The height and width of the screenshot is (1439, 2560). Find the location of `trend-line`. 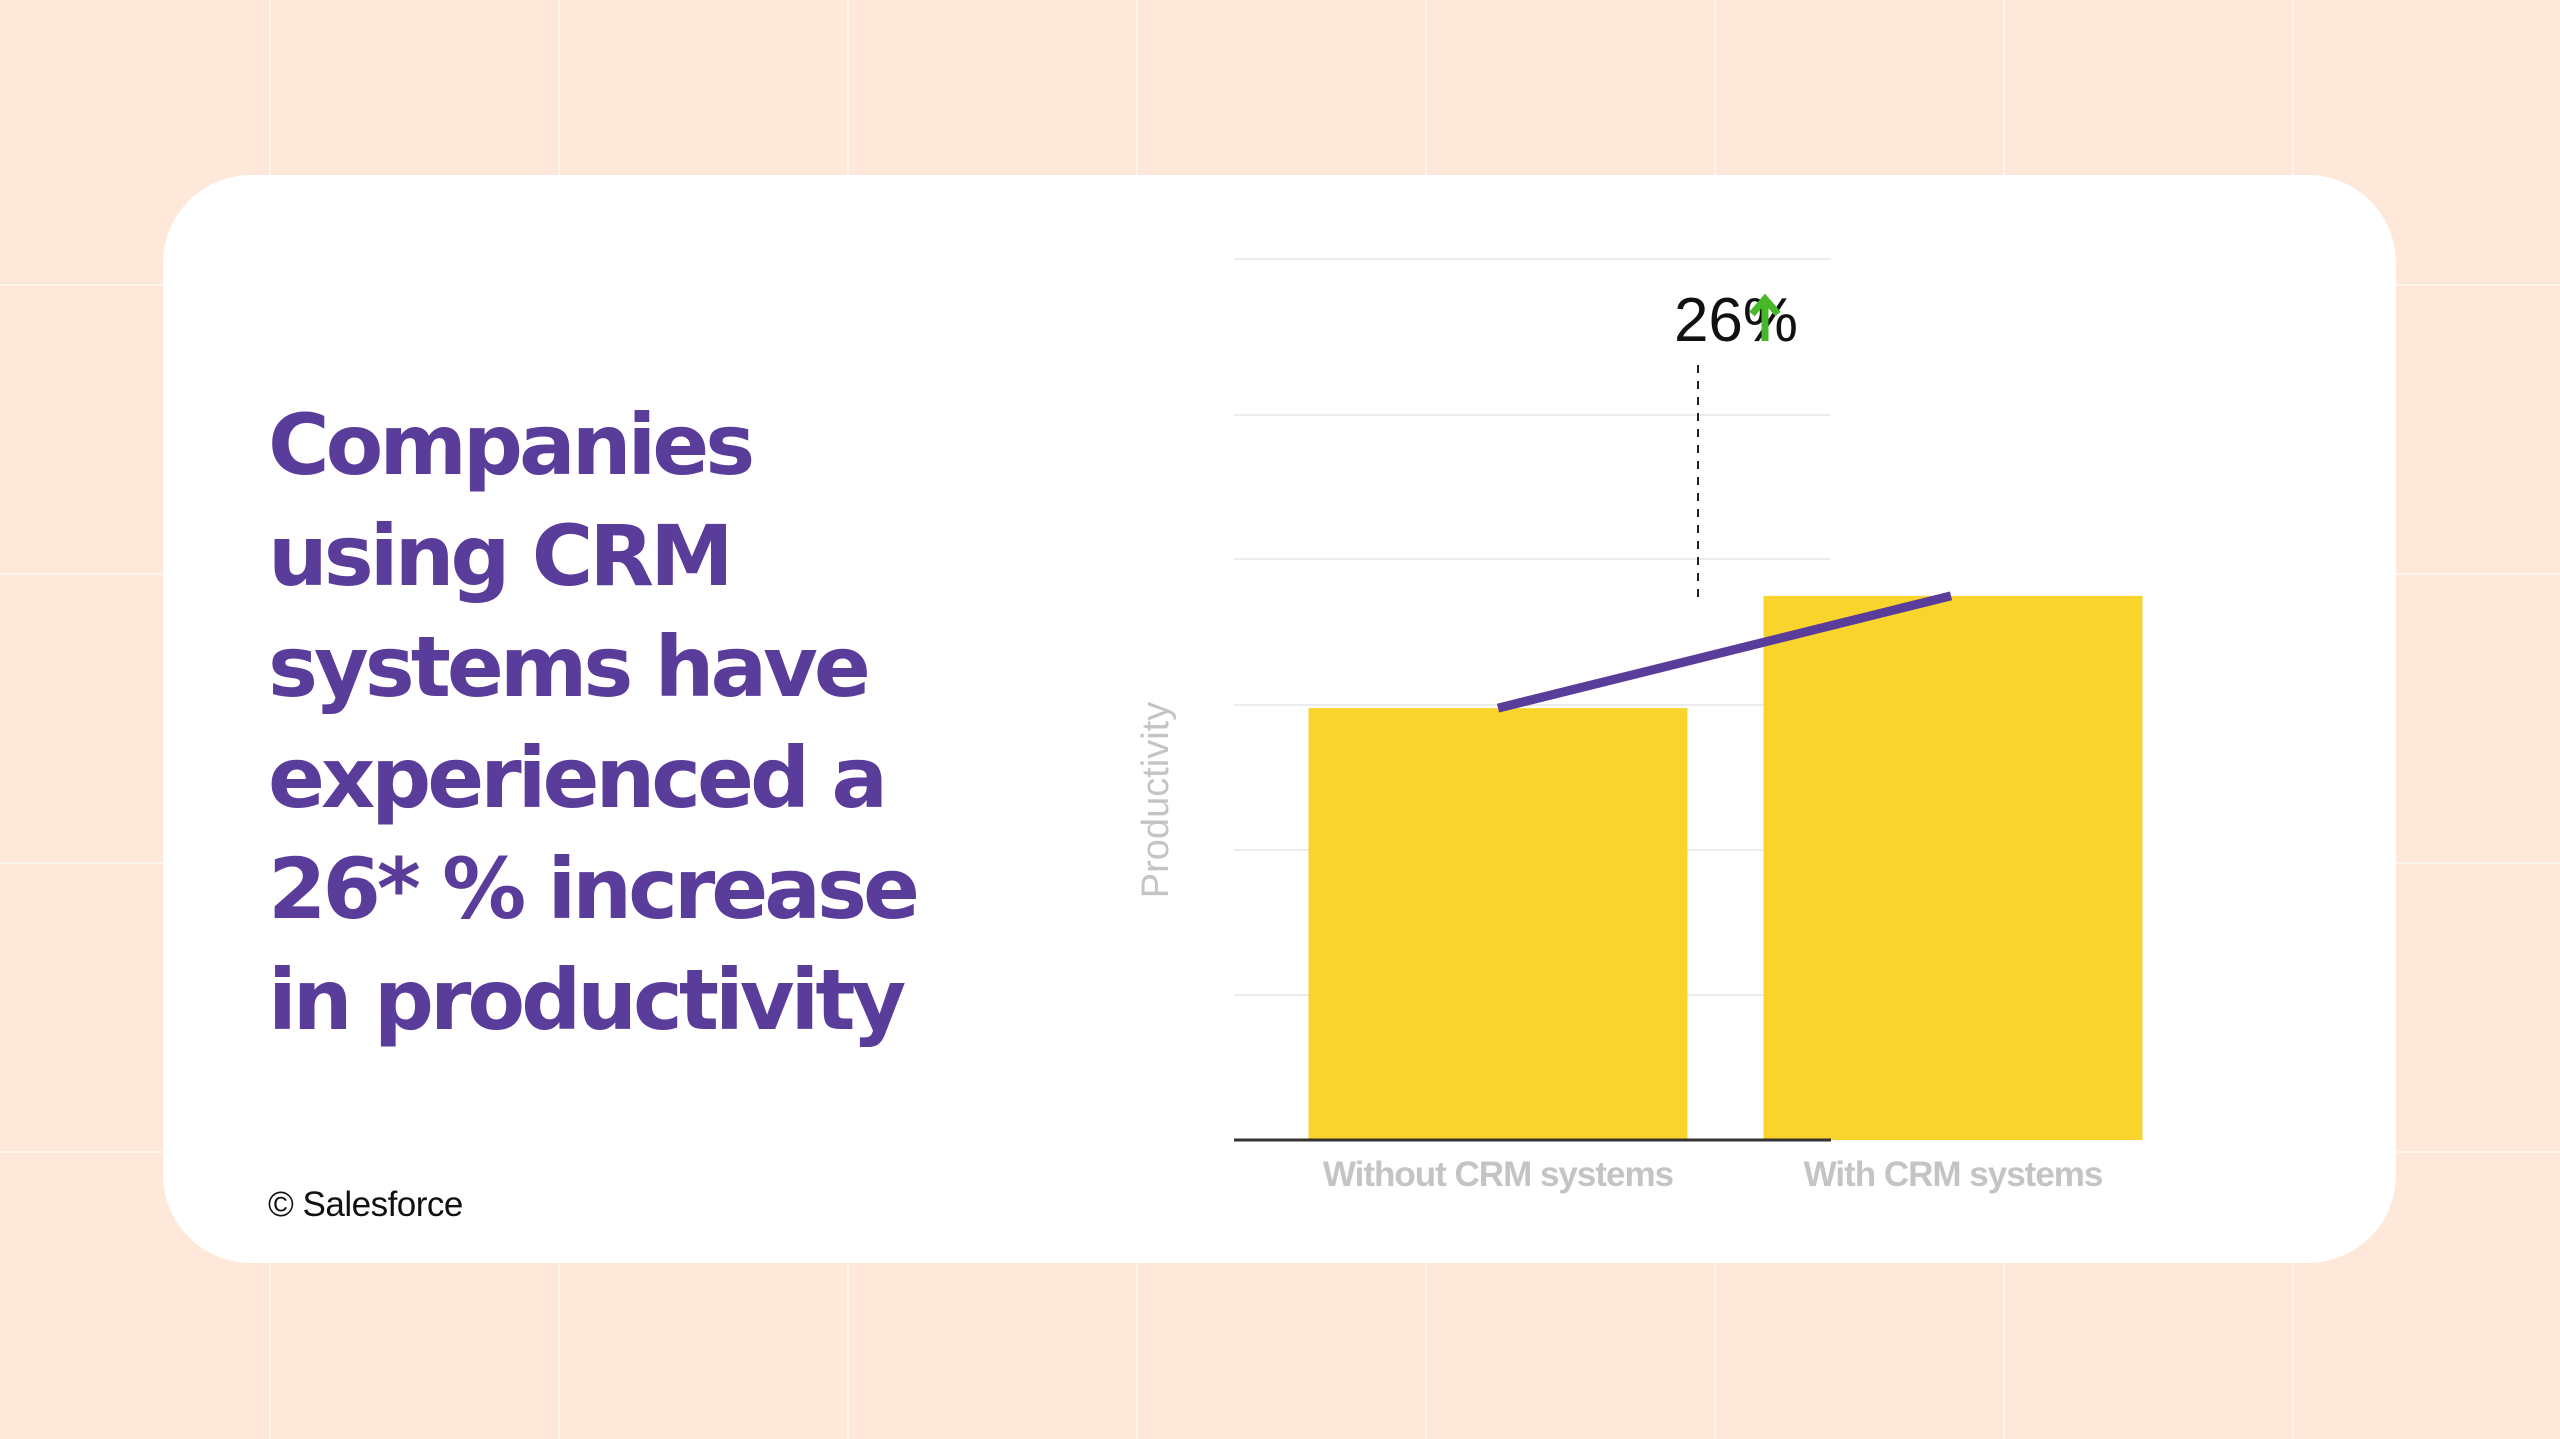

trend-line is located at coordinates (1724, 652).